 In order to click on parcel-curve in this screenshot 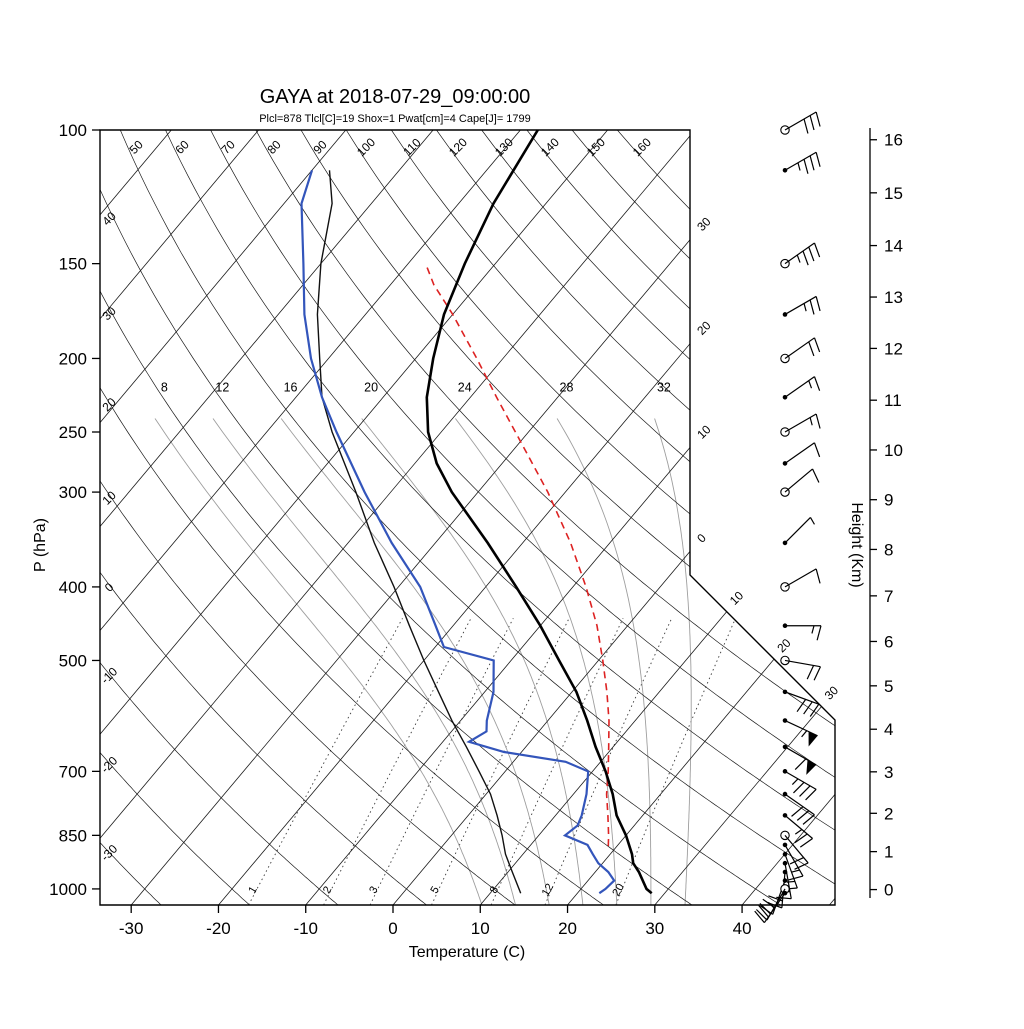, I will do `click(517, 555)`.